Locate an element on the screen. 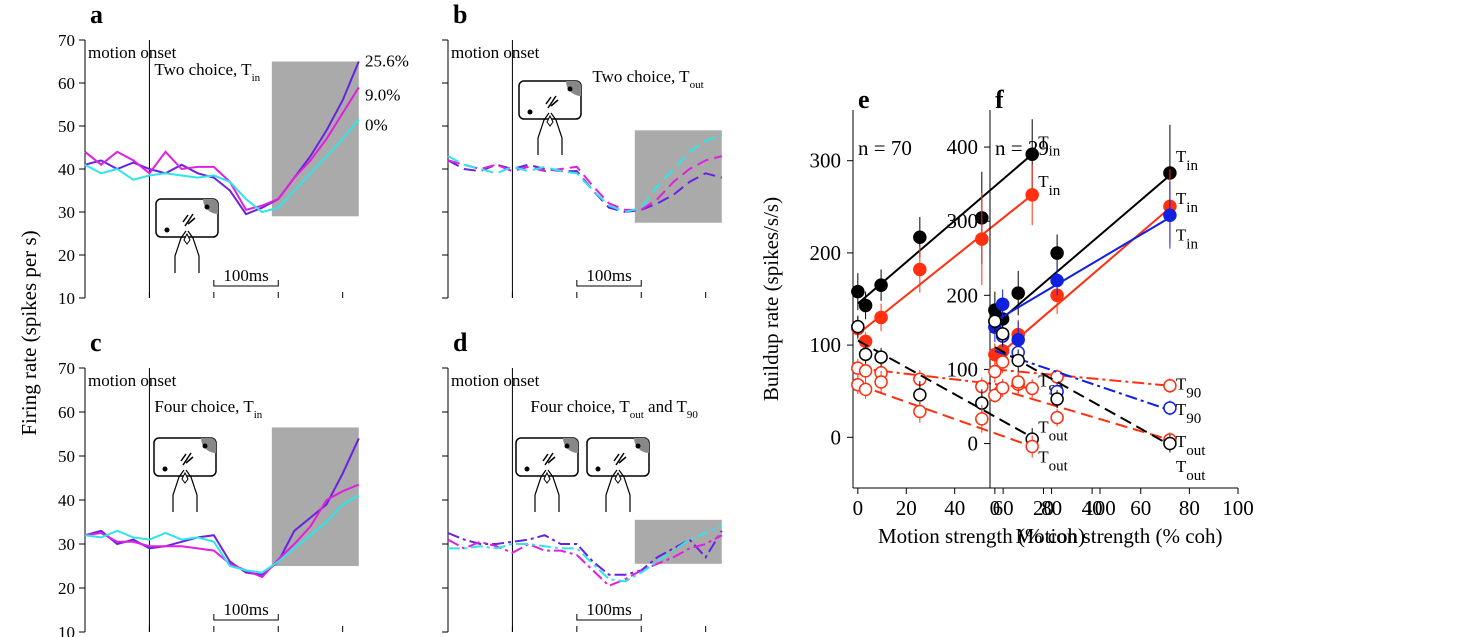 Image resolution: width=1457 pixels, height=637 pixels. subscript: 90 is located at coordinates (1193, 394).